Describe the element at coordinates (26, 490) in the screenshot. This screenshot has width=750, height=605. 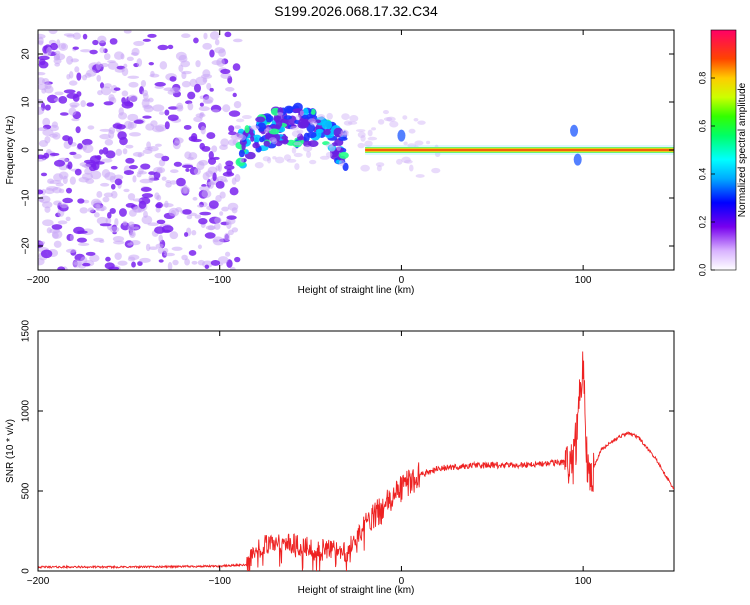
I see `snr-y-tick-label: 500` at that location.